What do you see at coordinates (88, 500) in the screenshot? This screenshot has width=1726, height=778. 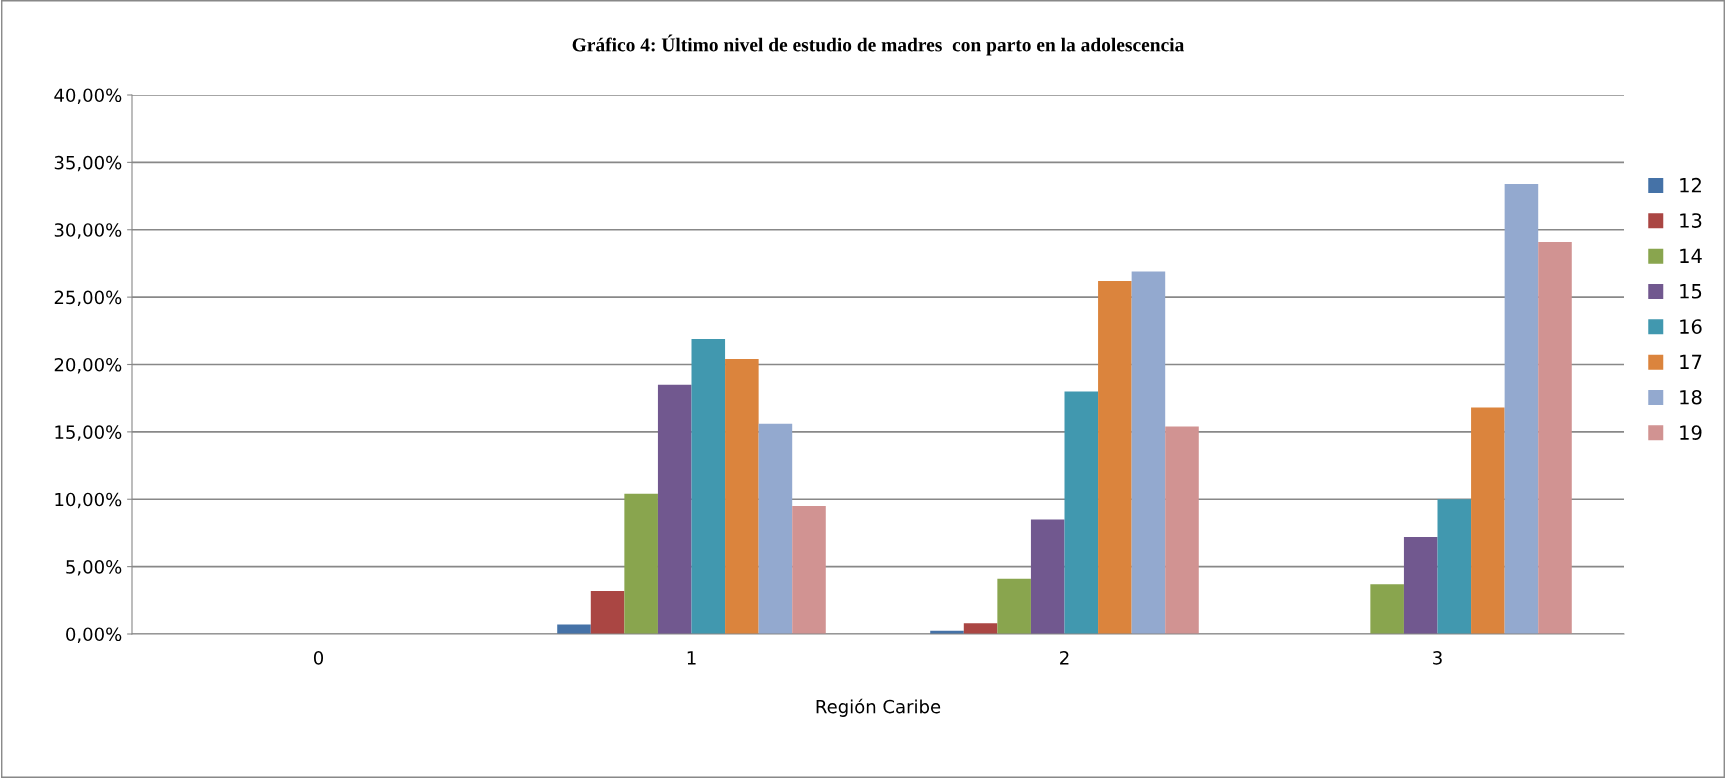 I see `y-tick-label: 10,00%` at bounding box center [88, 500].